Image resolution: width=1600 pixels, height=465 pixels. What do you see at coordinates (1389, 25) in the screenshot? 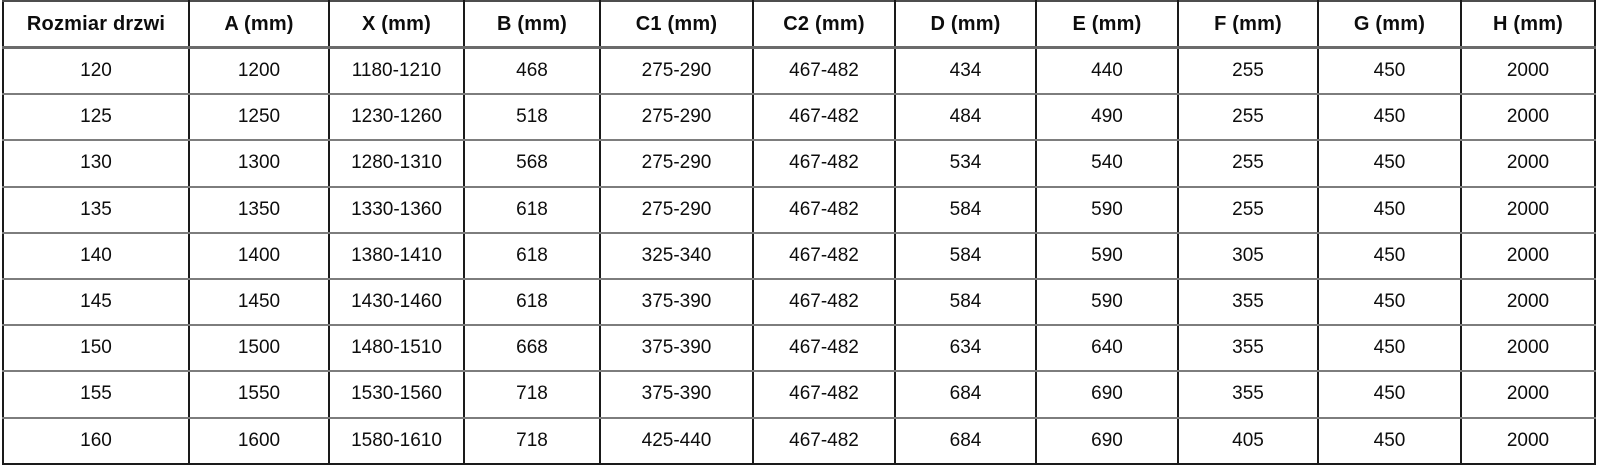
I see `column-header-g: G (mm)` at bounding box center [1389, 25].